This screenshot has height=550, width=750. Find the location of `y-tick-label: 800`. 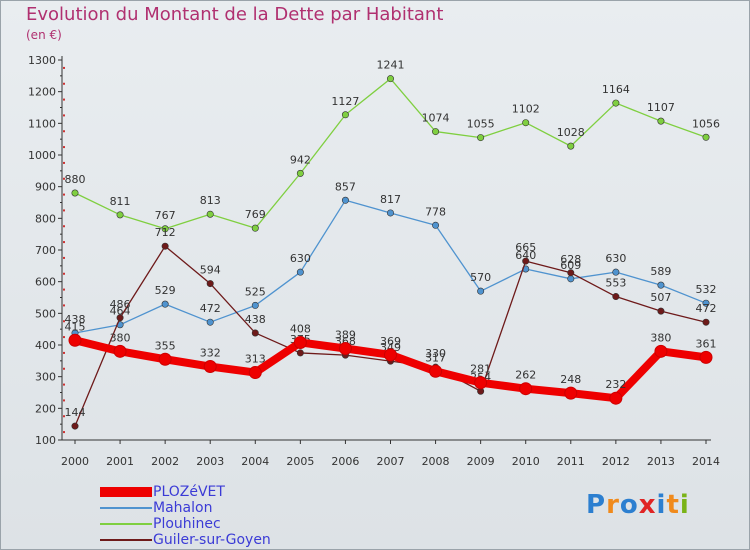

y-tick-label: 800 is located at coordinates (45, 218).